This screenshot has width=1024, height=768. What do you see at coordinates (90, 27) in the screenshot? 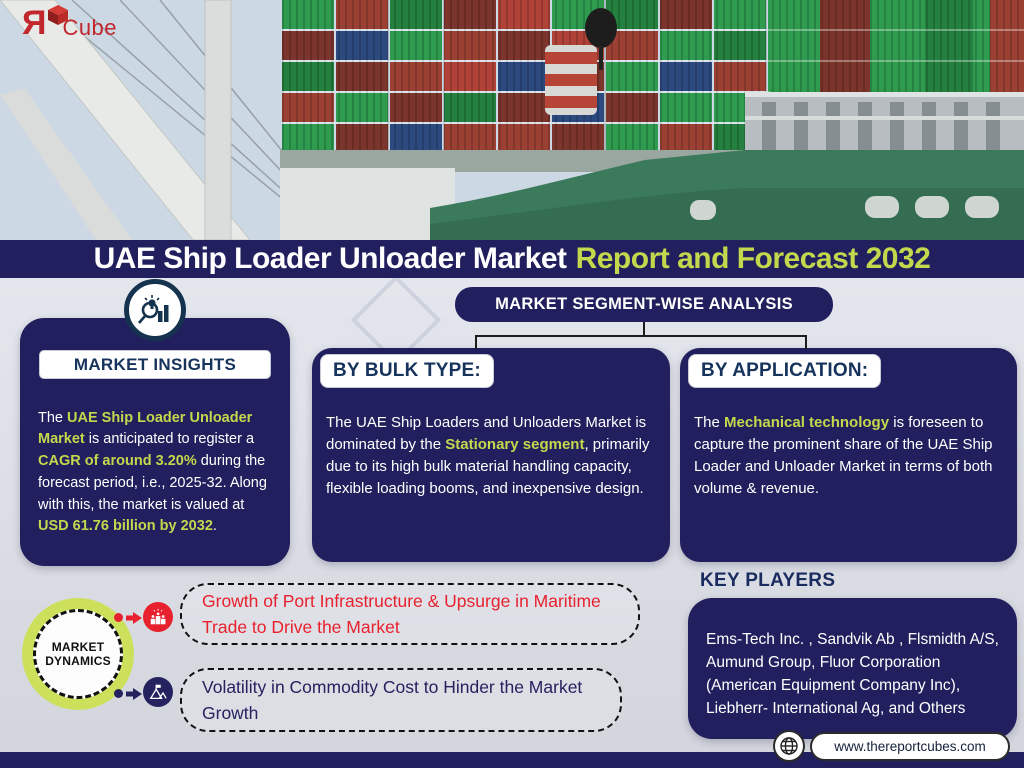
I see `logo-word: Cube` at bounding box center [90, 27].